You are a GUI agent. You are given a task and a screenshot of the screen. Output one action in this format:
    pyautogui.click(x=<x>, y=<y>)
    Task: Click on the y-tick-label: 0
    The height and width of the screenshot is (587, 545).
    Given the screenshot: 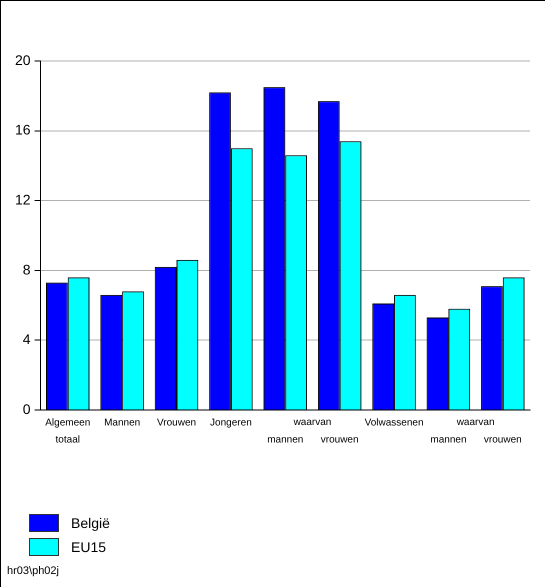 What is the action you would take?
    pyautogui.click(x=26, y=408)
    